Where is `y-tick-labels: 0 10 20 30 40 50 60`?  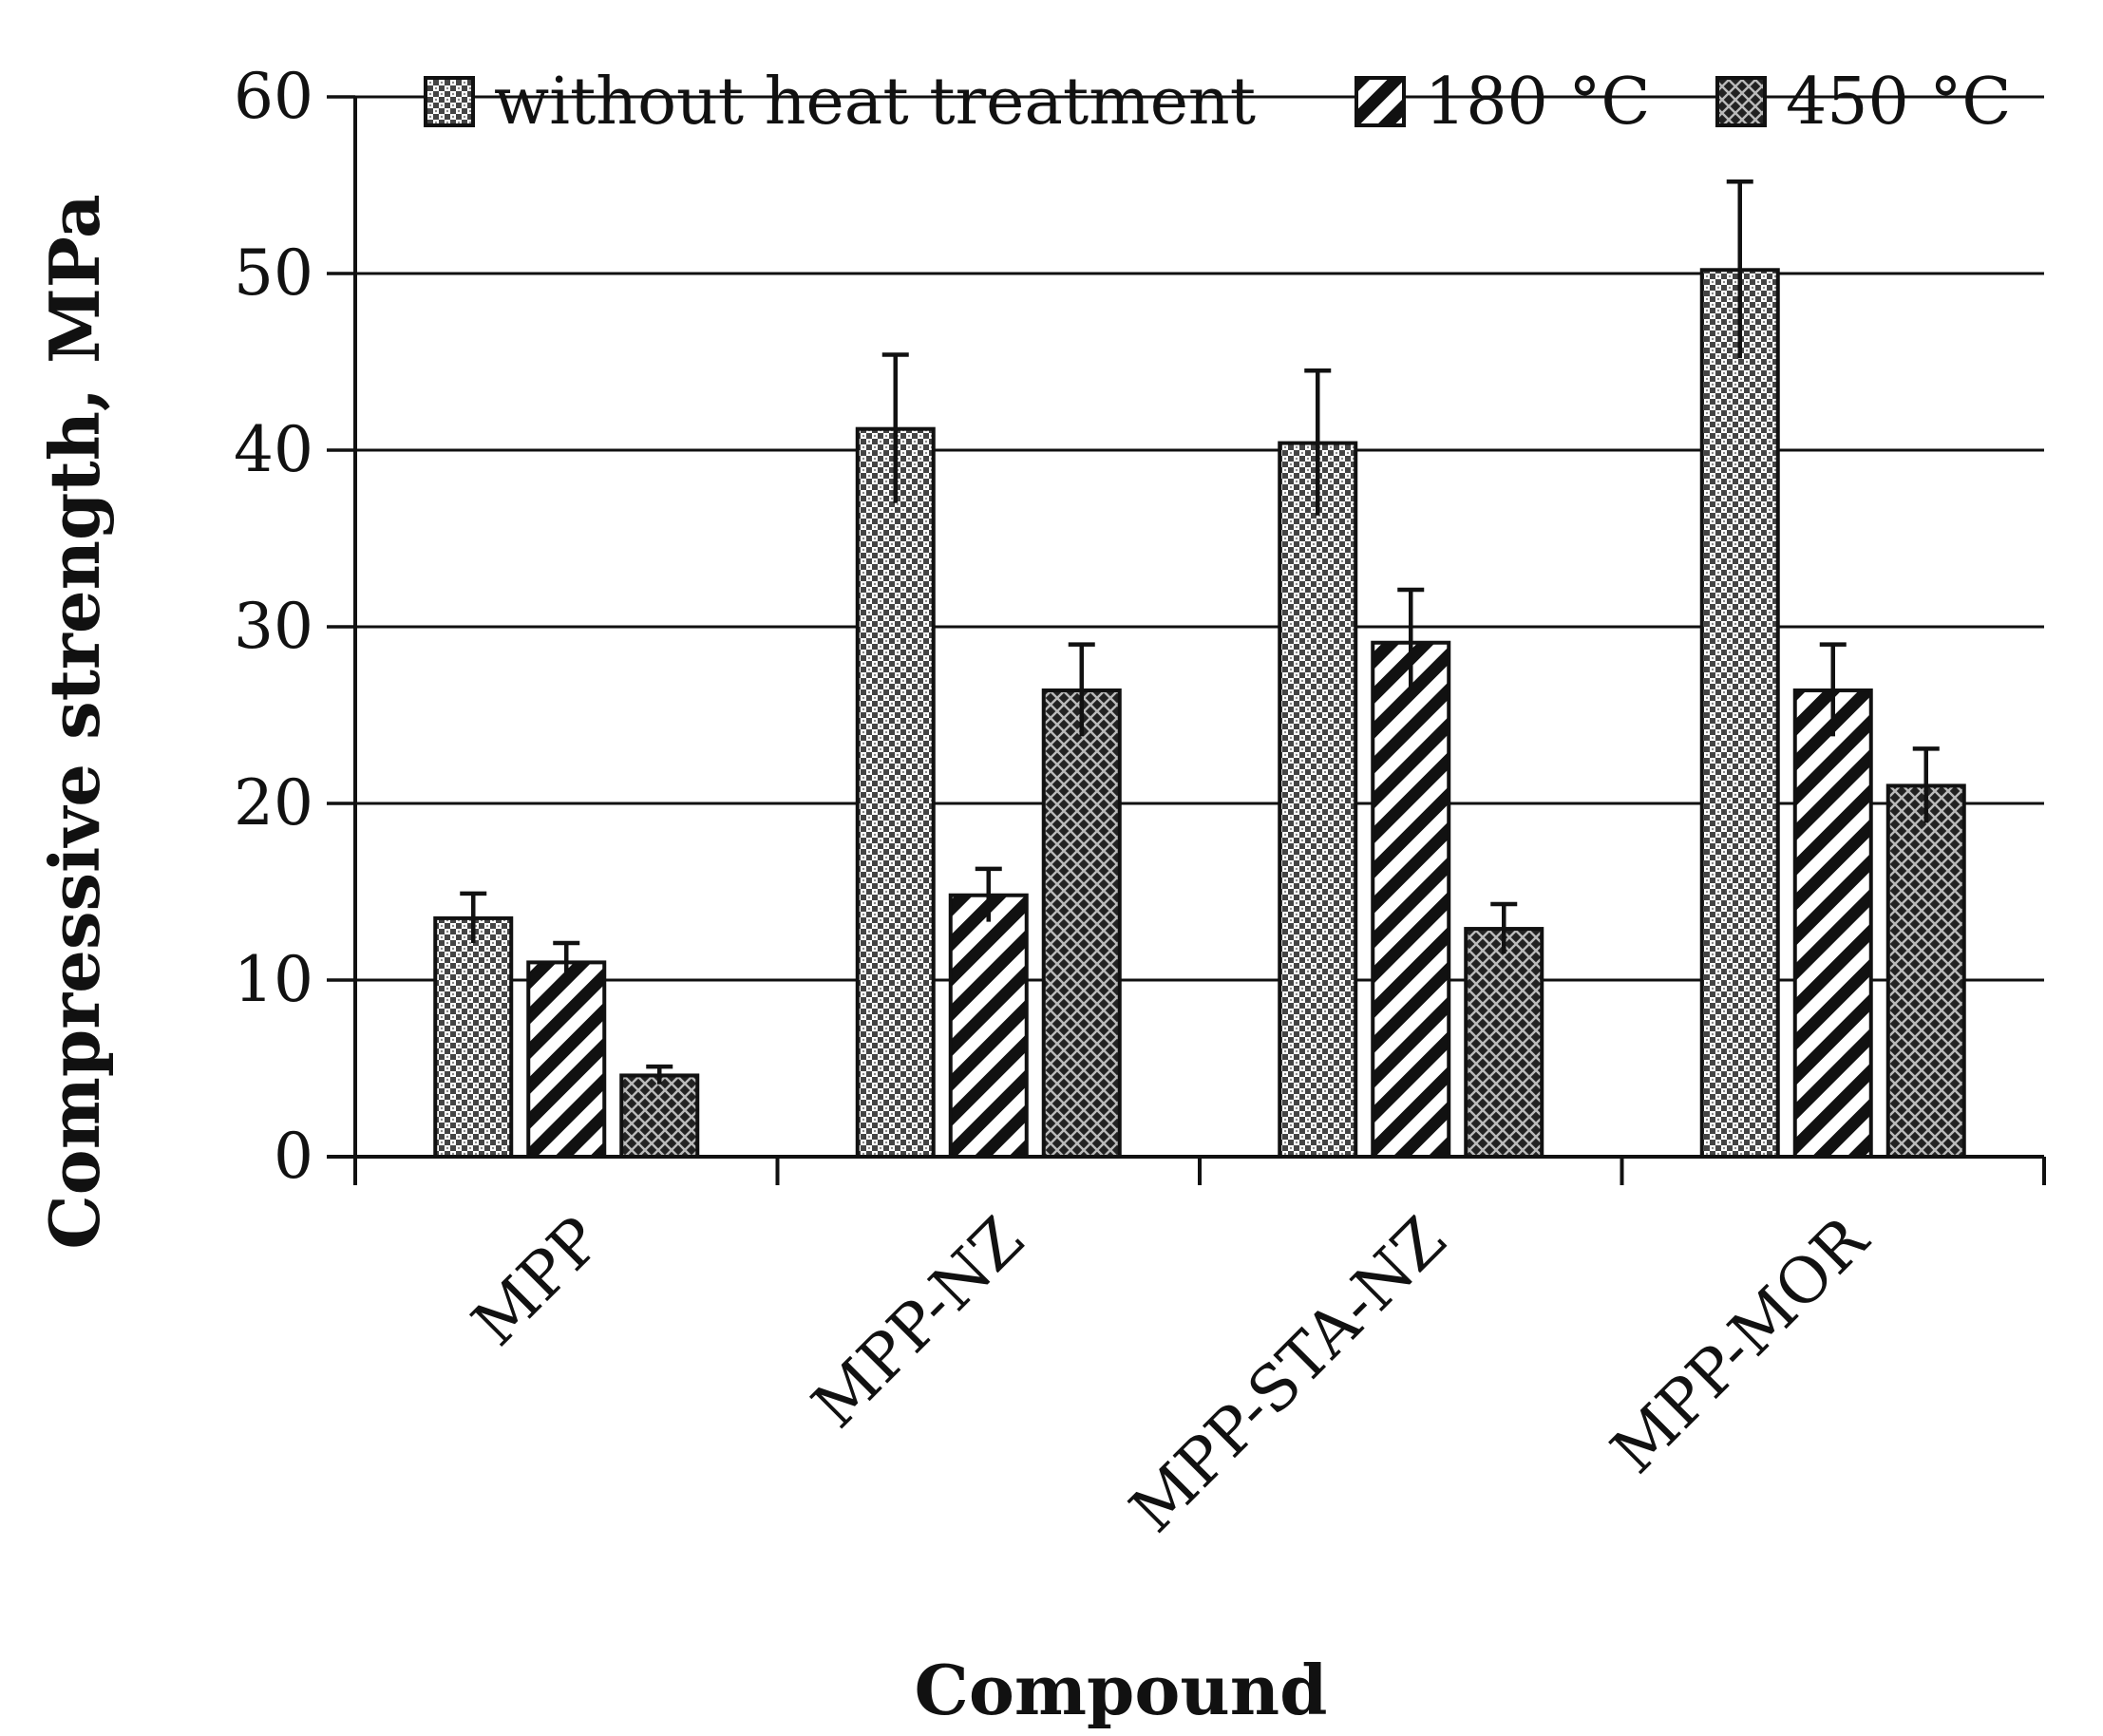
y-tick-labels: 0 10 20 30 40 50 60 is located at coordinates (273, 626).